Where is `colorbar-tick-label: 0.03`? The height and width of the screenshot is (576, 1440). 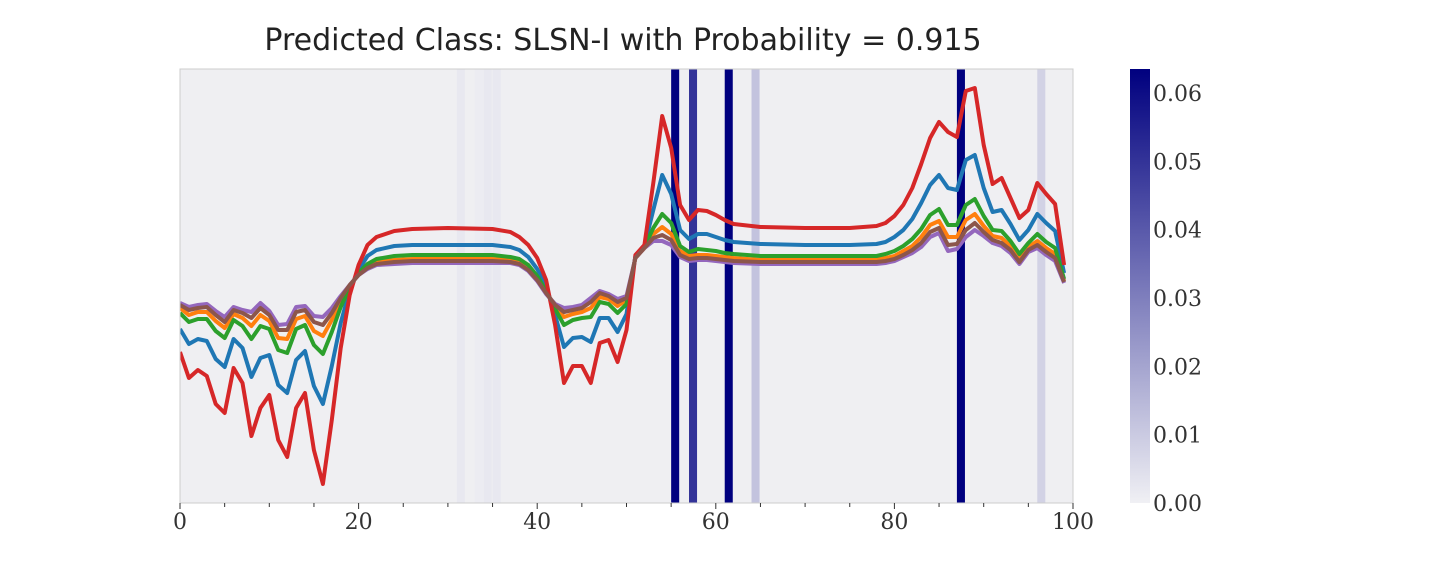 colorbar-tick-label: 0.03 is located at coordinates (1177, 299).